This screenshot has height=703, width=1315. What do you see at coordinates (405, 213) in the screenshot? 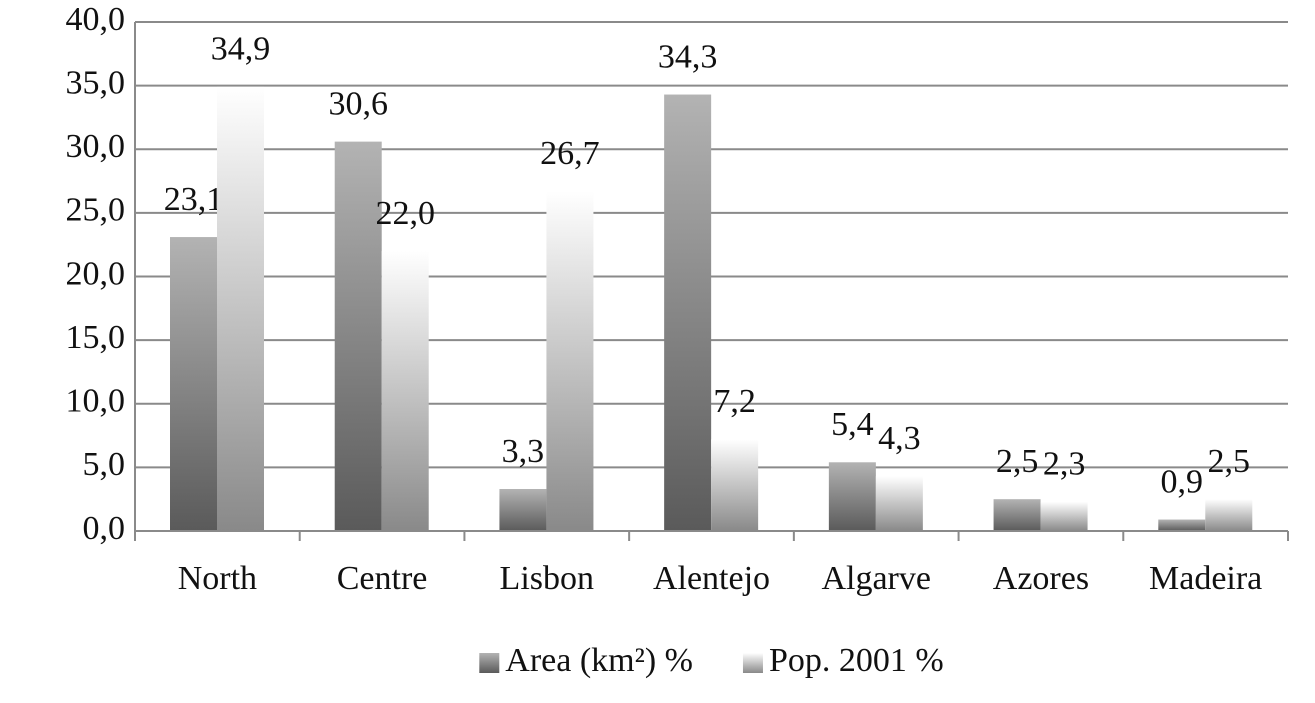
I see `value-label: 22,0` at bounding box center [405, 213].